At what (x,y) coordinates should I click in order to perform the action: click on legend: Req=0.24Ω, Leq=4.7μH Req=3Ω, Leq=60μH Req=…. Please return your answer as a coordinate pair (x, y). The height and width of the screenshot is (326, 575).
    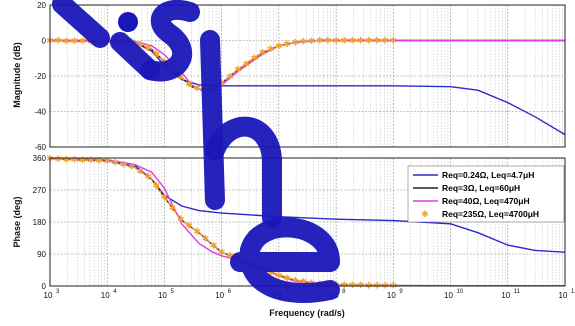
    Looking at the image, I should click on (486, 194).